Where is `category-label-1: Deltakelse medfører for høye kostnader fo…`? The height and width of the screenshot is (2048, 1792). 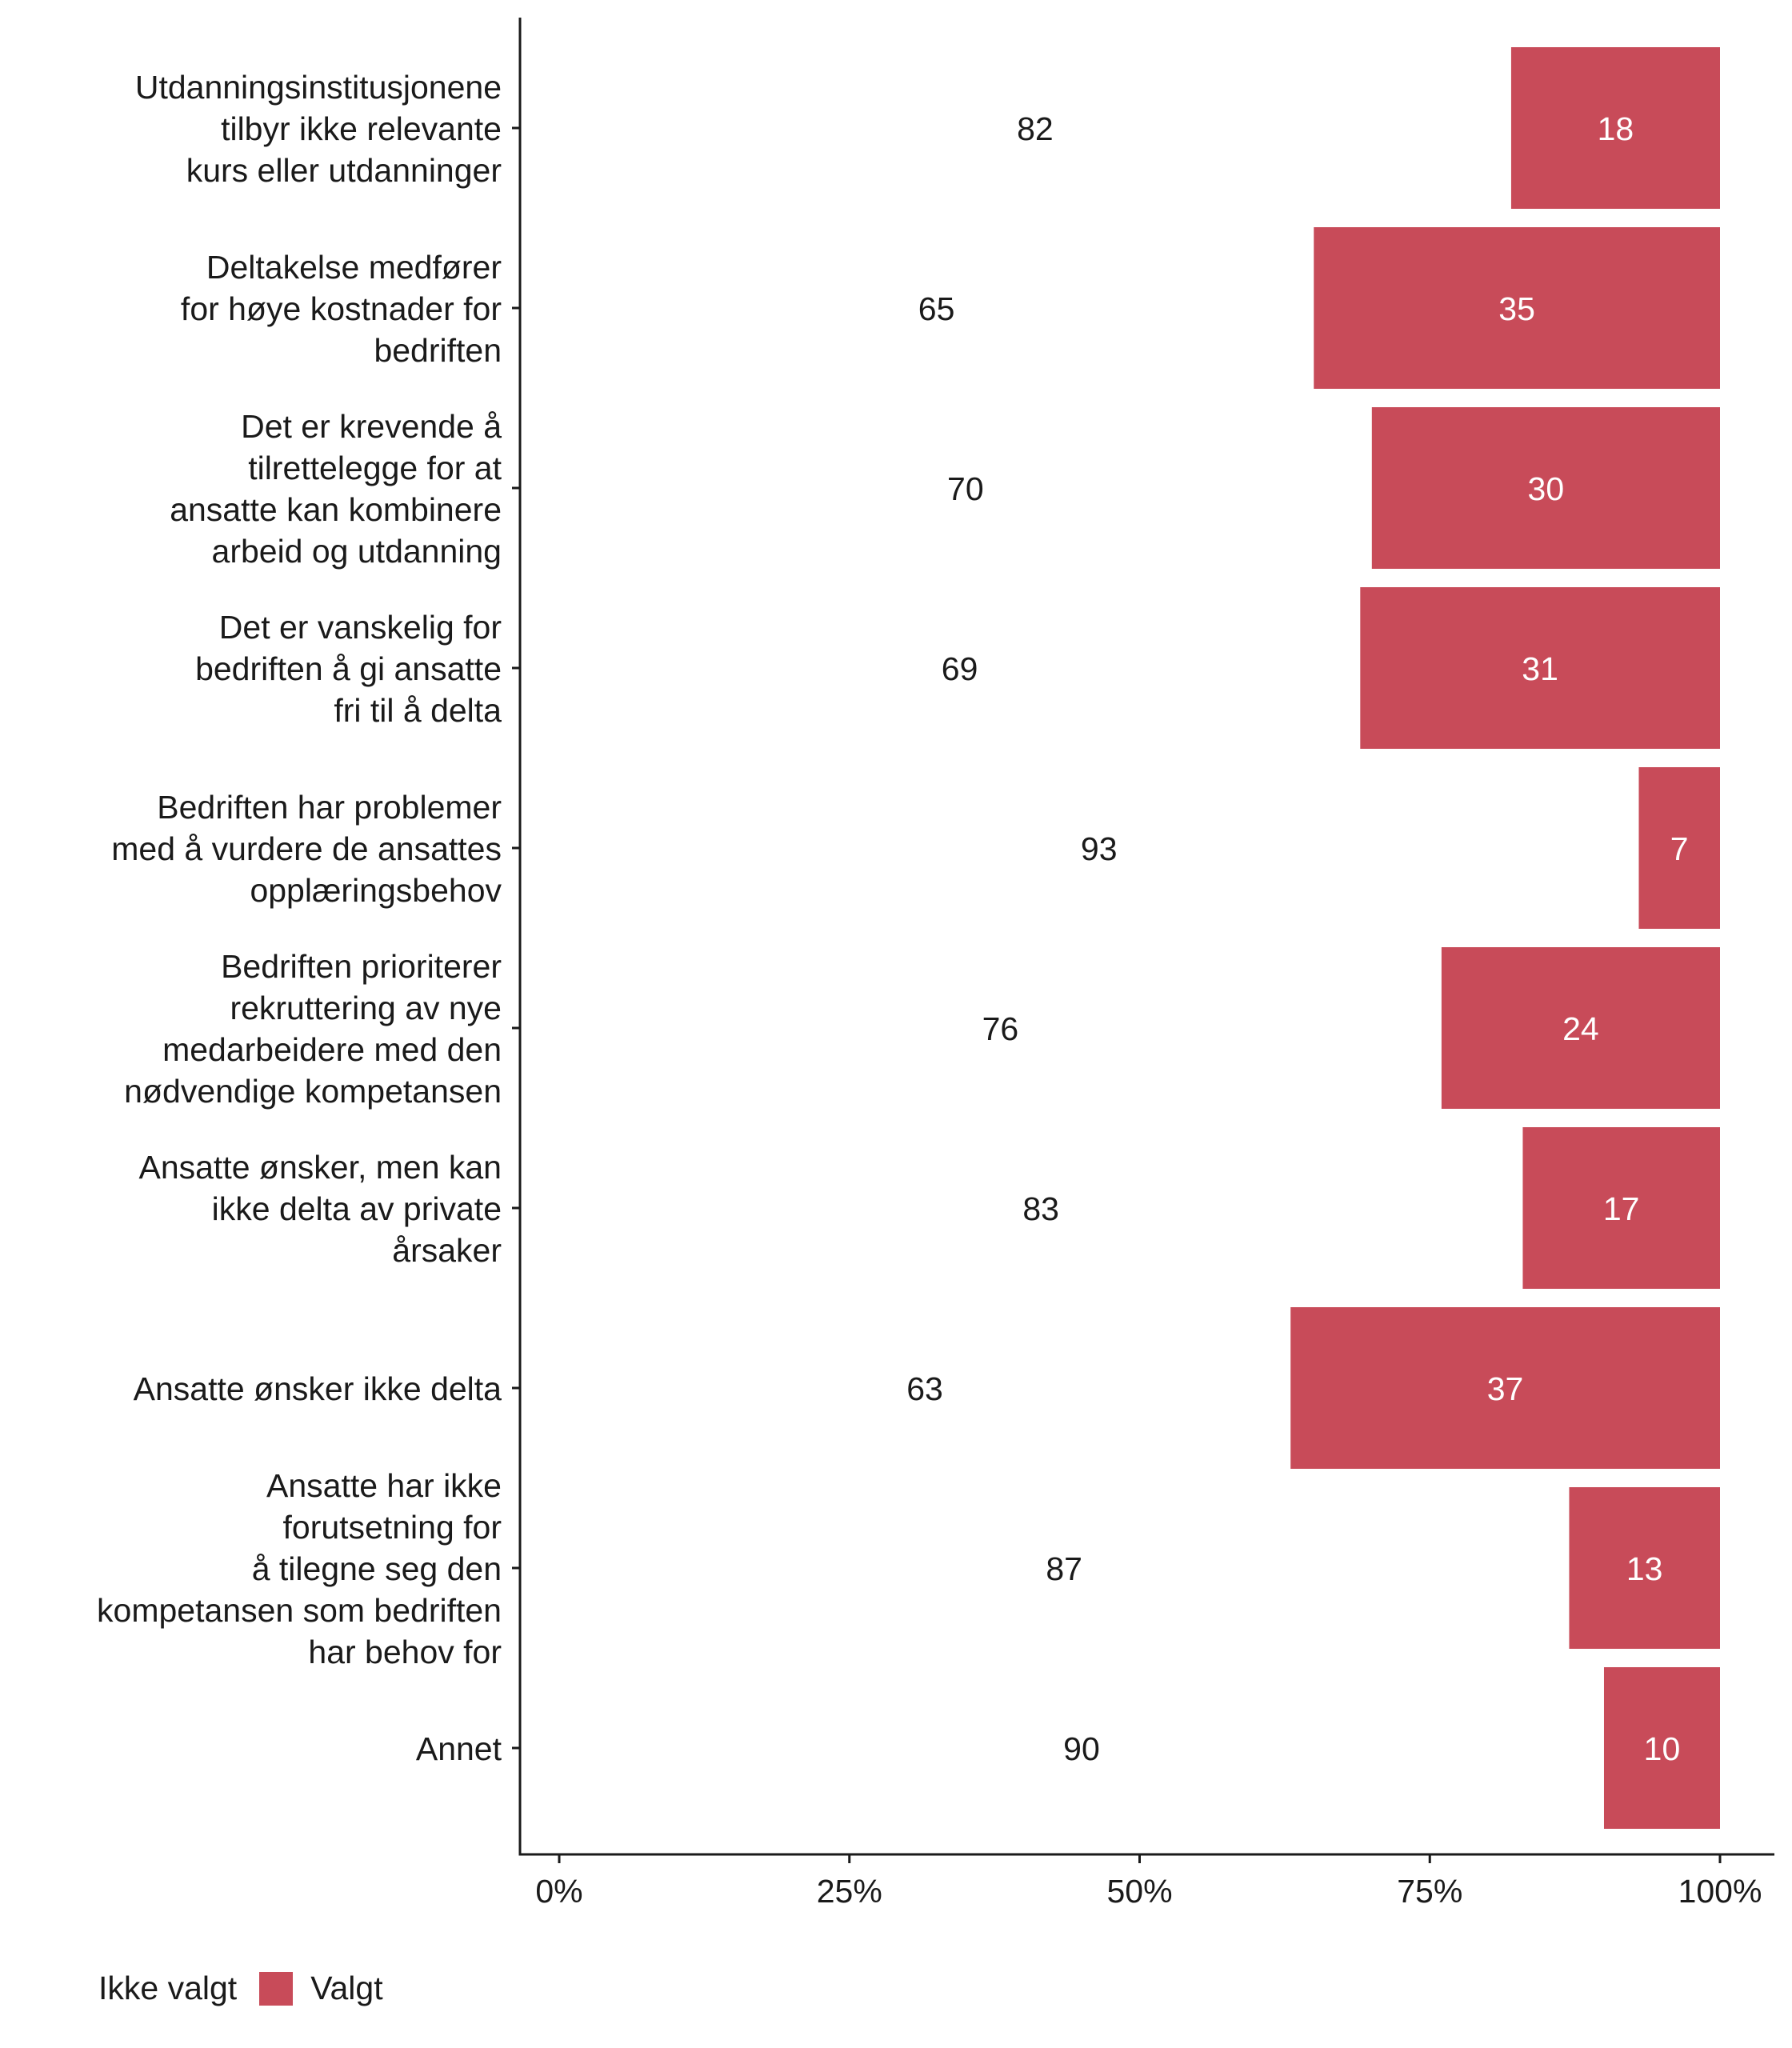 category-label-1: Deltakelse medfører for høye kostnader fo… is located at coordinates (341, 309).